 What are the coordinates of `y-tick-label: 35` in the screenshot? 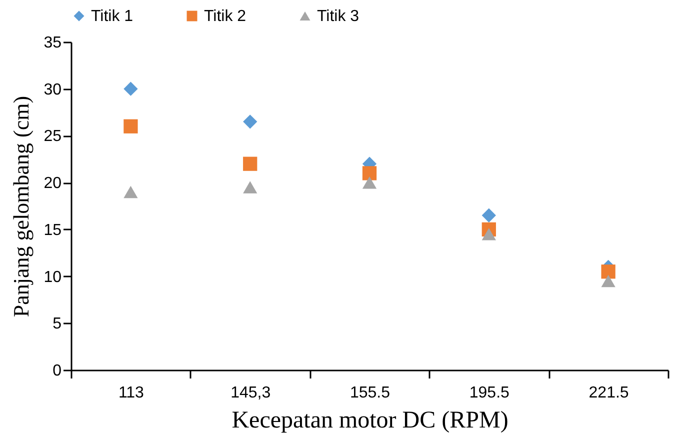 It's located at (53, 43).